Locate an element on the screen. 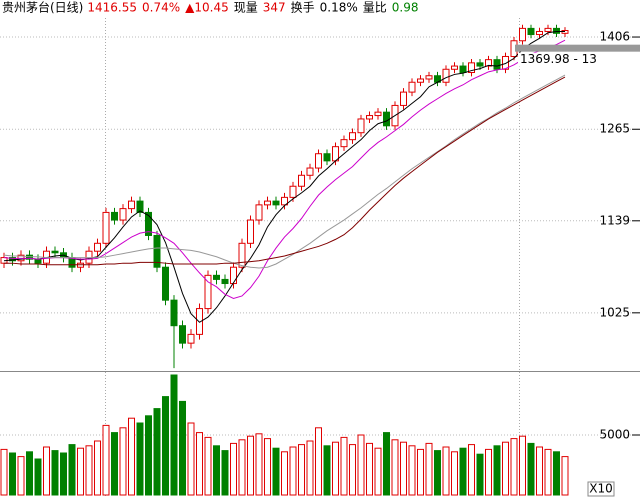  unit-box is located at coordinates (601, 489).